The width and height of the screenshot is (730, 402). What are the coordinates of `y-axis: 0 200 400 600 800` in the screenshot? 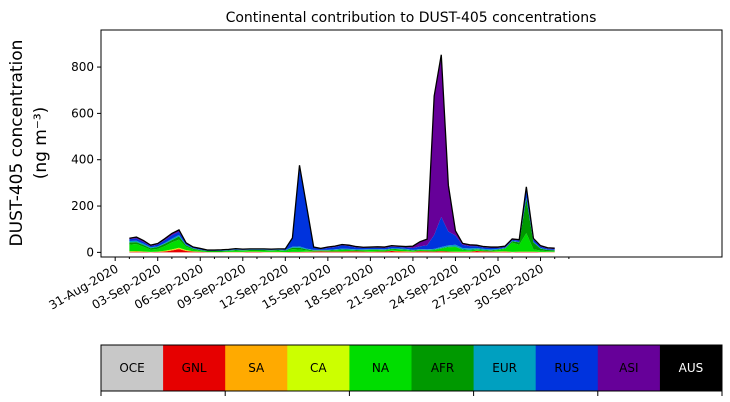 It's located at (86, 159).